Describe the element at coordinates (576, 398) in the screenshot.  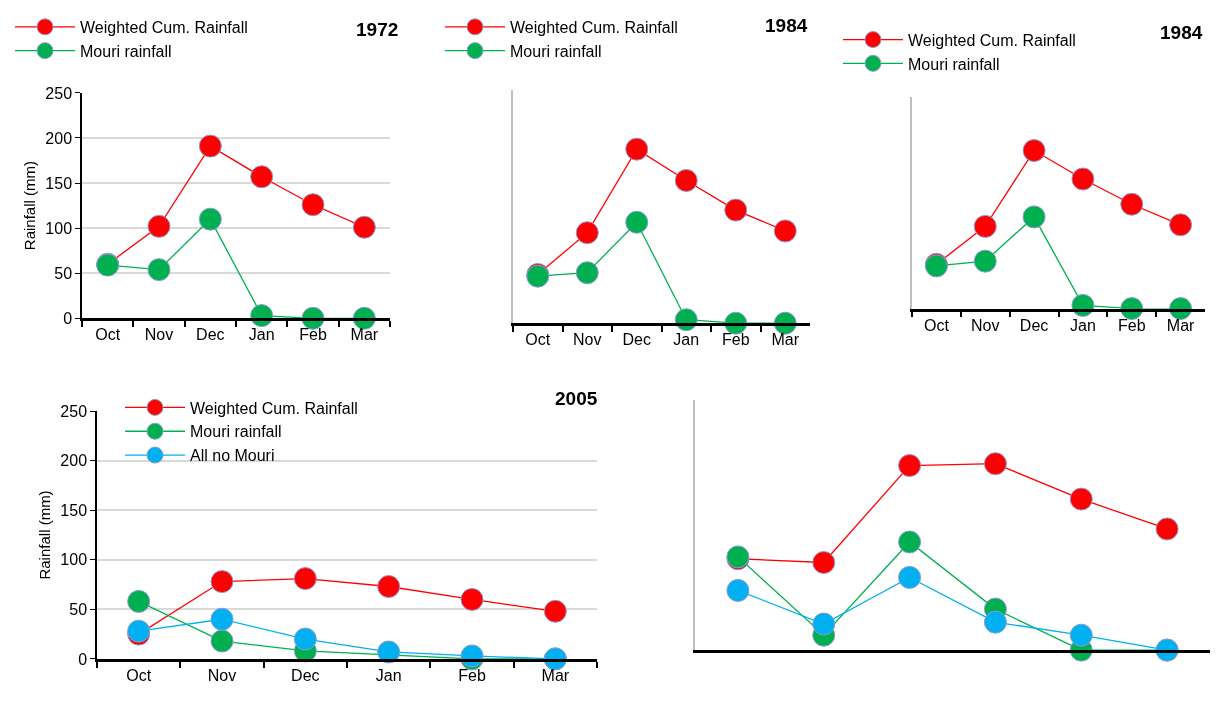
I see `chart-title: 2005` at that location.